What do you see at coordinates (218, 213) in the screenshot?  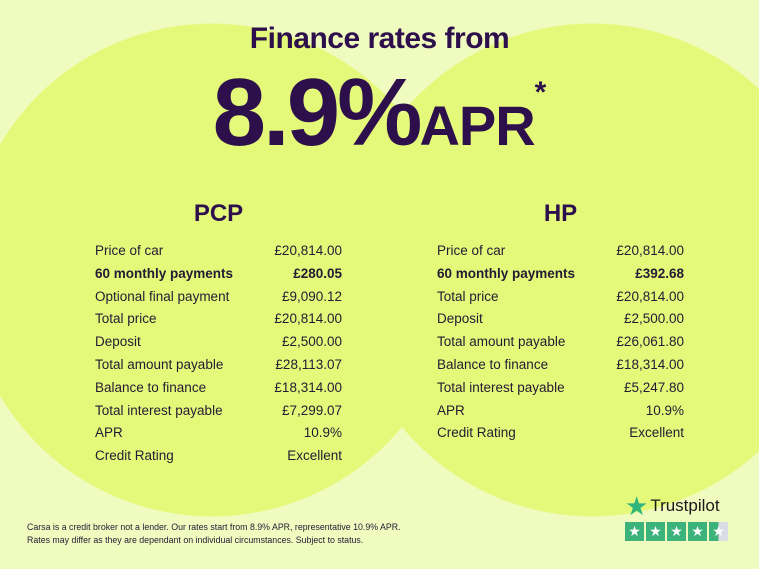 I see `pcp-heading: PCP` at bounding box center [218, 213].